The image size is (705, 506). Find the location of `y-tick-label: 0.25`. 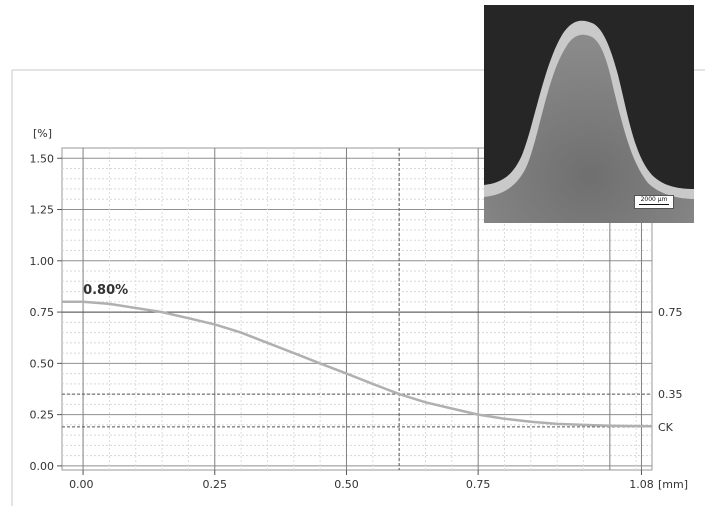

y-tick-label: 0.25 is located at coordinates (42, 415).